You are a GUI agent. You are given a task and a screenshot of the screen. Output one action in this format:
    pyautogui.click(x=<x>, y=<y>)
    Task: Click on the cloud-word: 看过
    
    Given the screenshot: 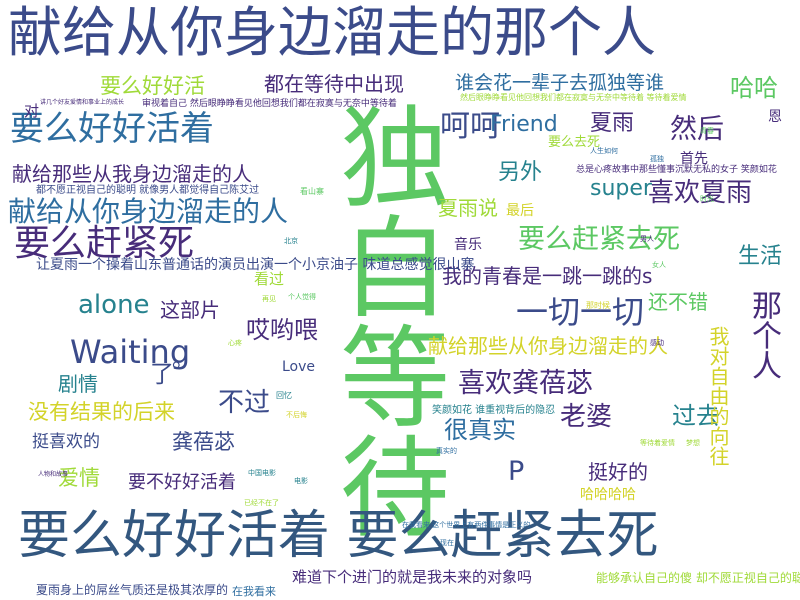 What is the action you would take?
    pyautogui.click(x=269, y=279)
    